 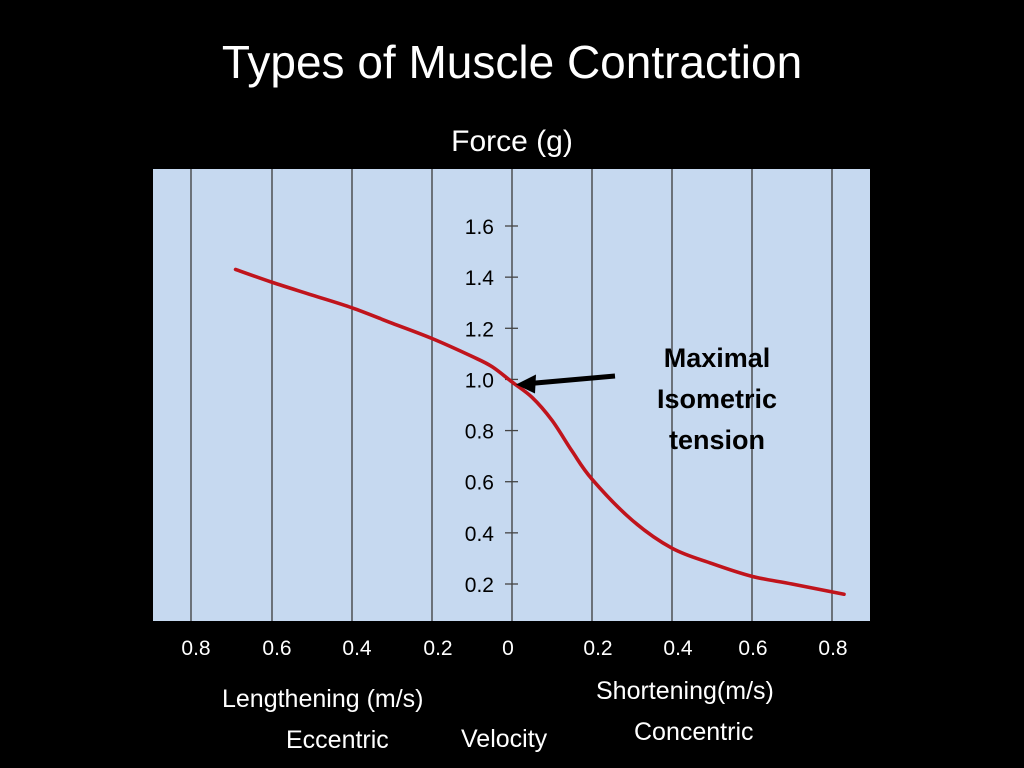 I want to click on eccentric-label: Eccentric, so click(x=337, y=740).